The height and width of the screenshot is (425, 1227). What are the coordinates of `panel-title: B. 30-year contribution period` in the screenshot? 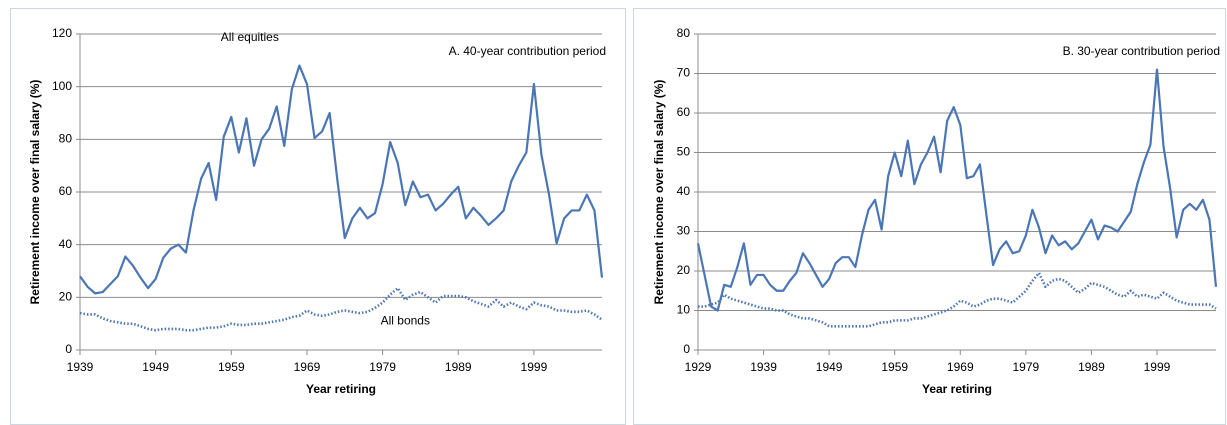 It's located at (1141, 51).